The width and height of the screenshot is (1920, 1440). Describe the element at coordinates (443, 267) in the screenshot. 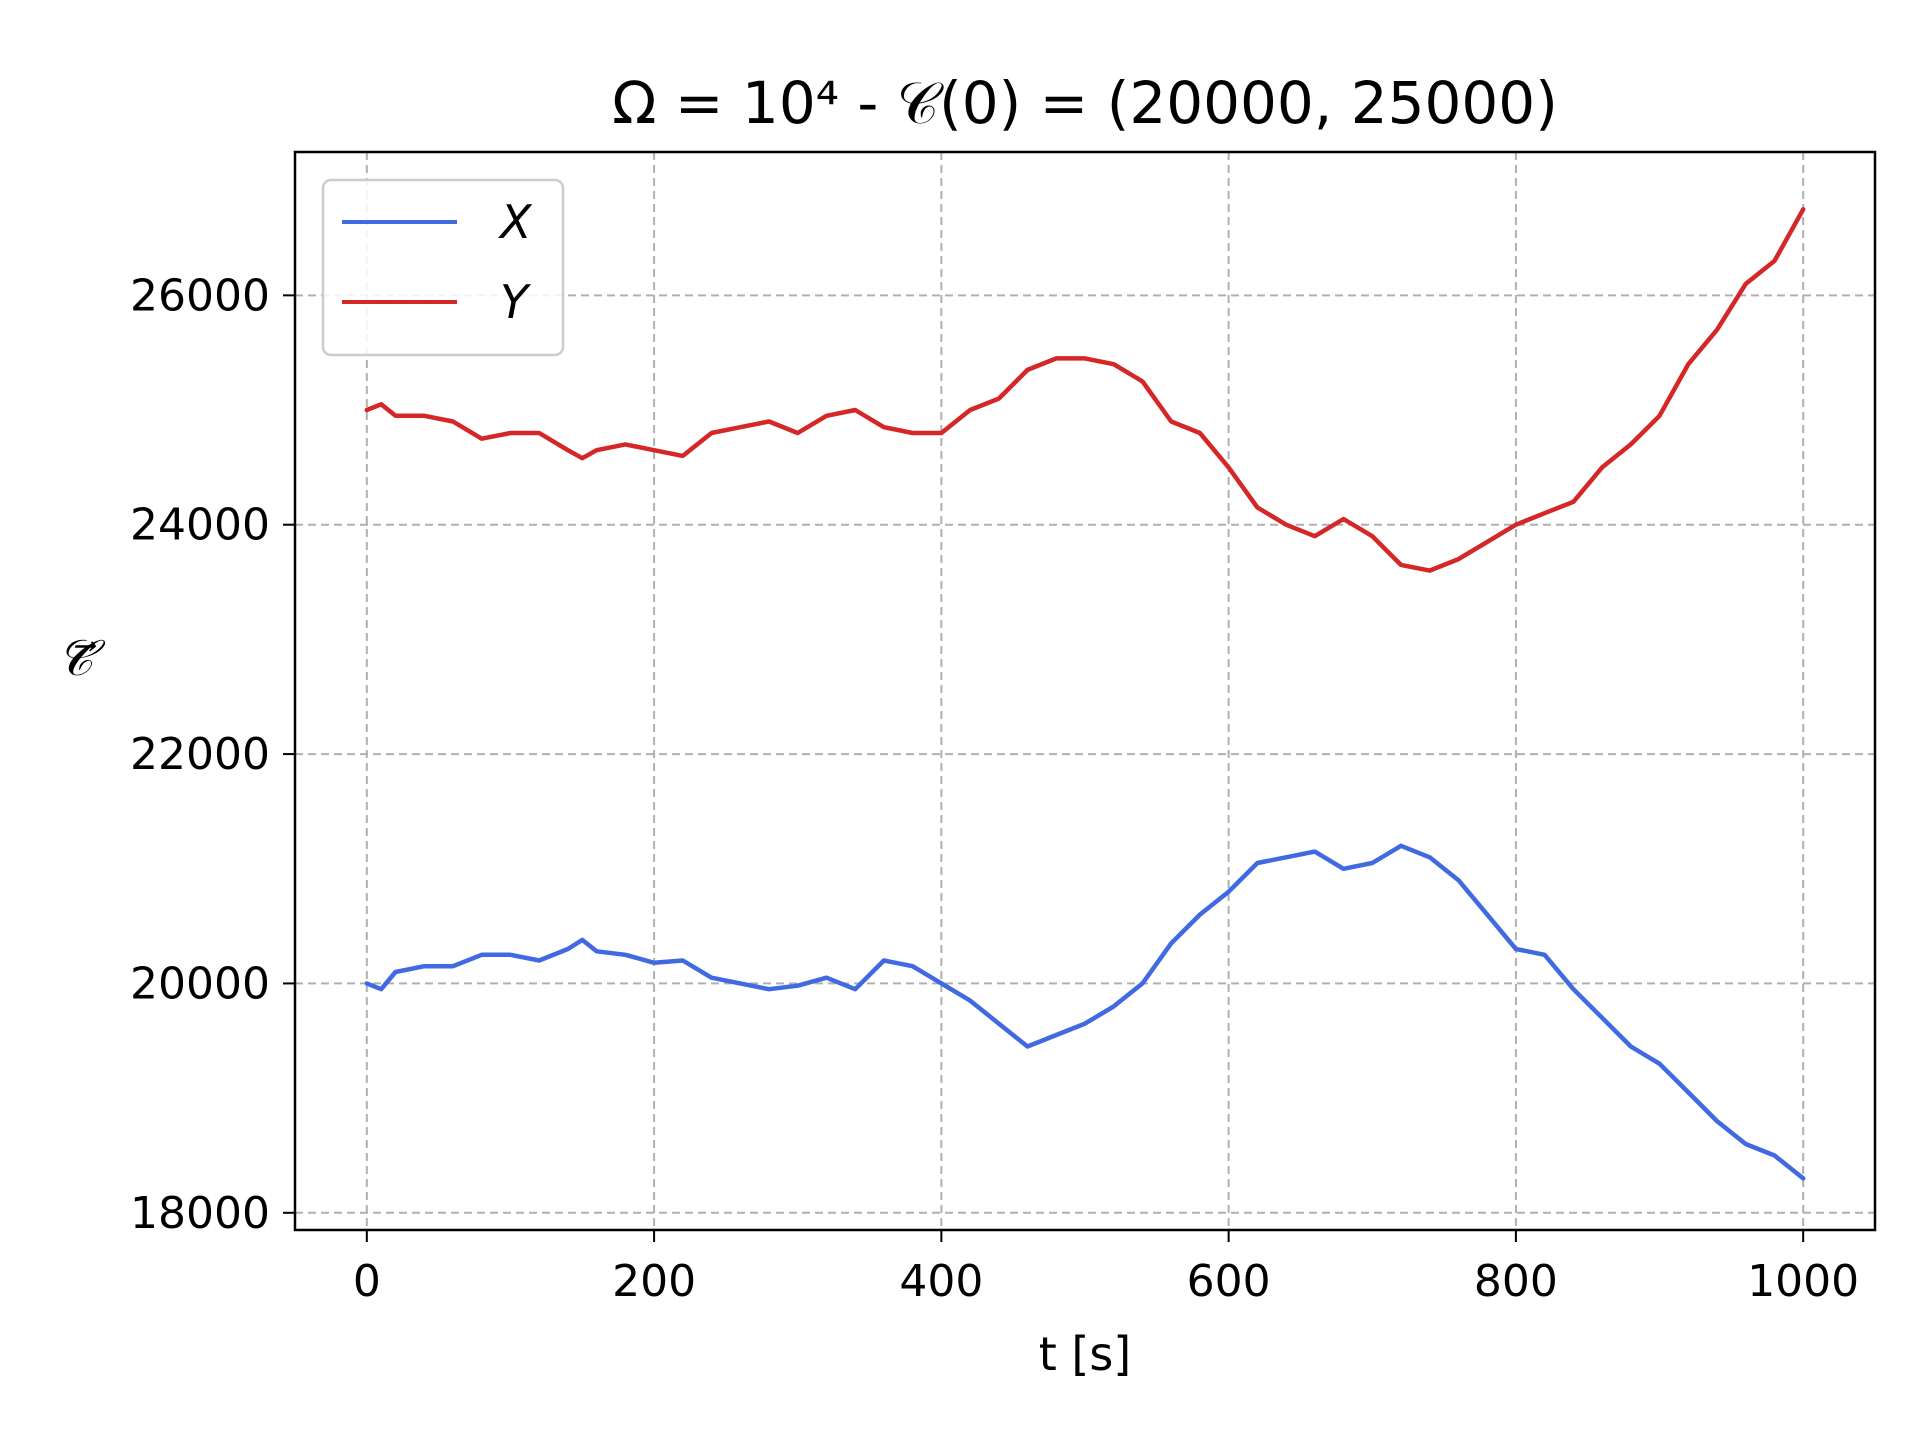

I see `legend: X Y` at that location.